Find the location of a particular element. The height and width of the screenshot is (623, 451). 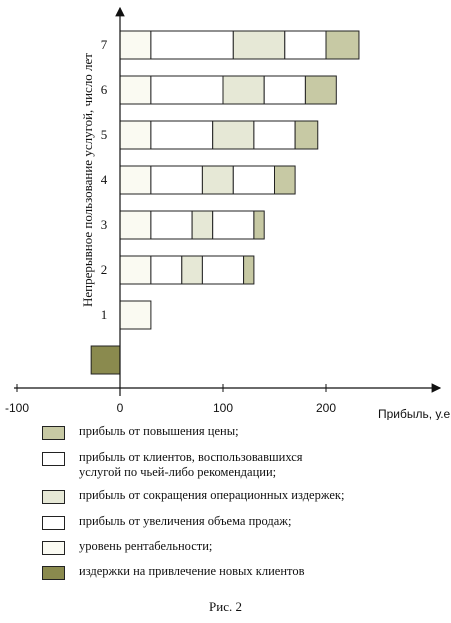

y-tick-label: 3 is located at coordinates (104, 224).